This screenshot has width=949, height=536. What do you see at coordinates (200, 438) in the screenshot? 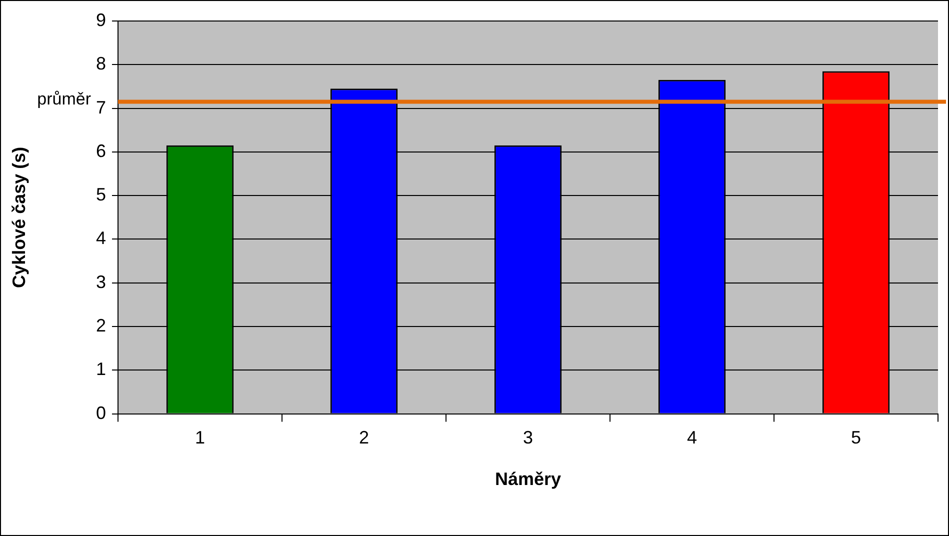
I see `x-tick-label: 1` at bounding box center [200, 438].